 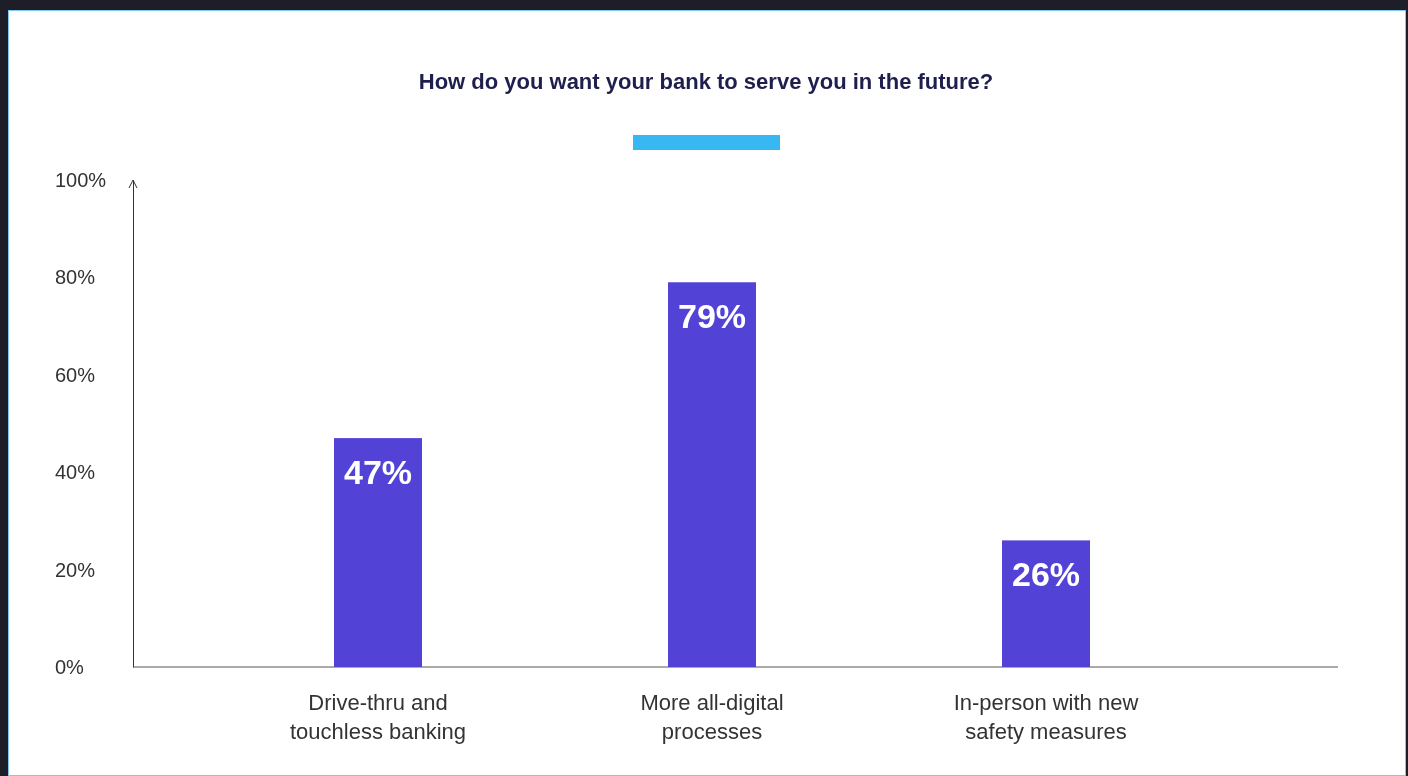 I want to click on x-tick-label: More all-digital processes, so click(x=712, y=717).